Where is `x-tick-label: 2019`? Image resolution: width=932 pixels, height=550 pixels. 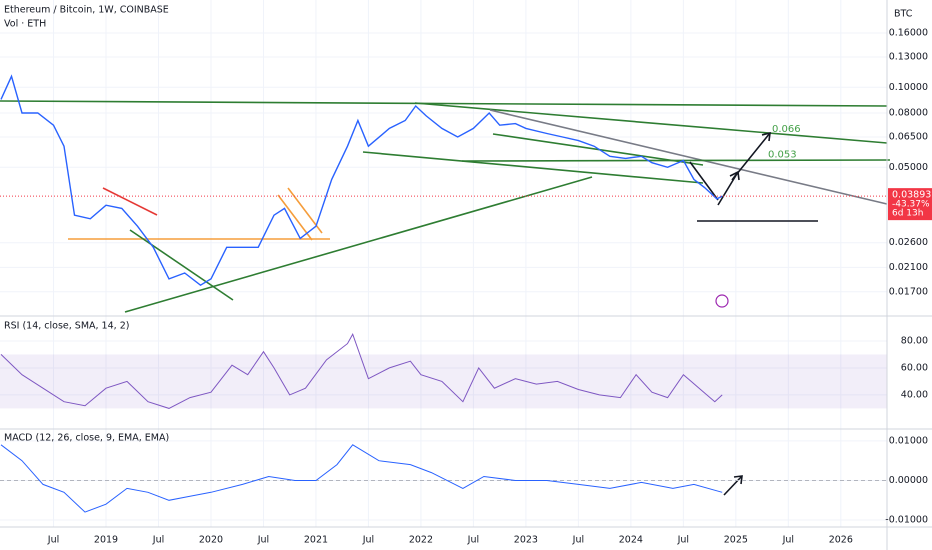
x-tick-label: 2019 is located at coordinates (106, 540).